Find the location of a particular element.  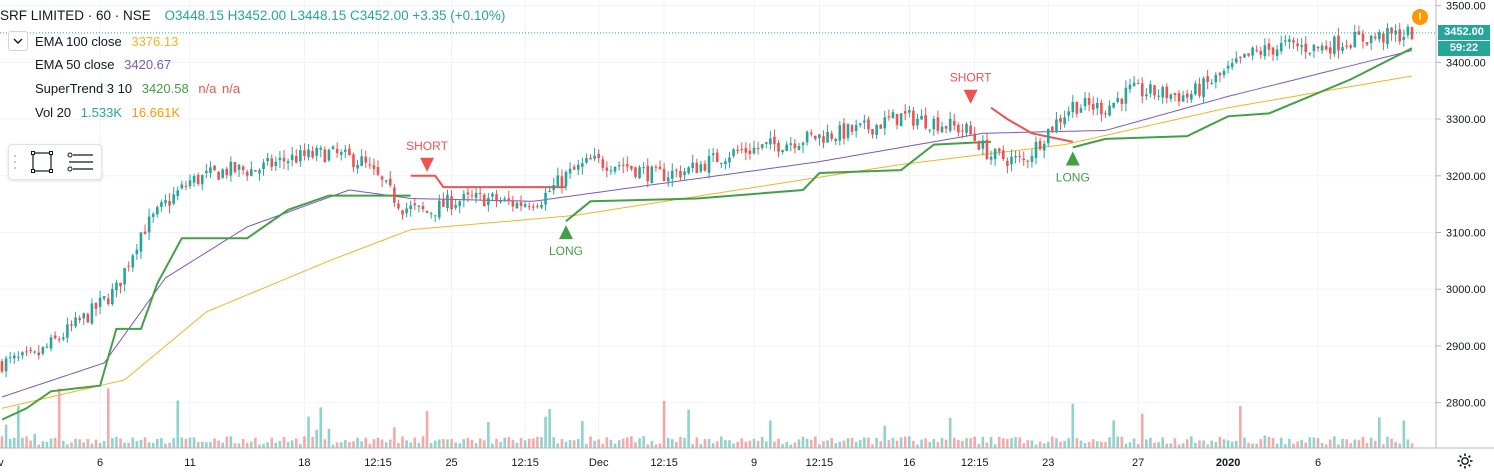

gear-icon is located at coordinates (1465, 461).